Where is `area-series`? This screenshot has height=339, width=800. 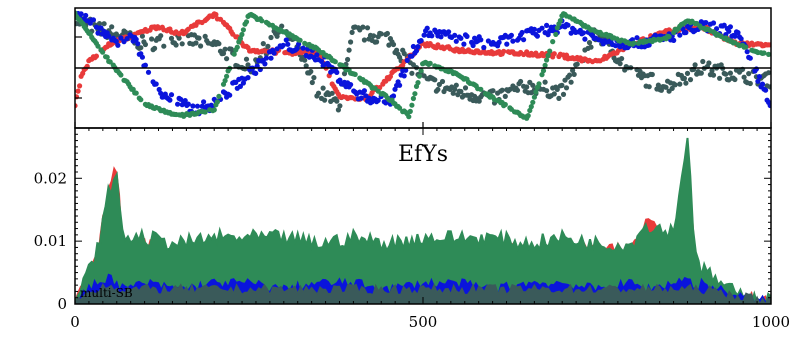
area-series is located at coordinates (423, 293).